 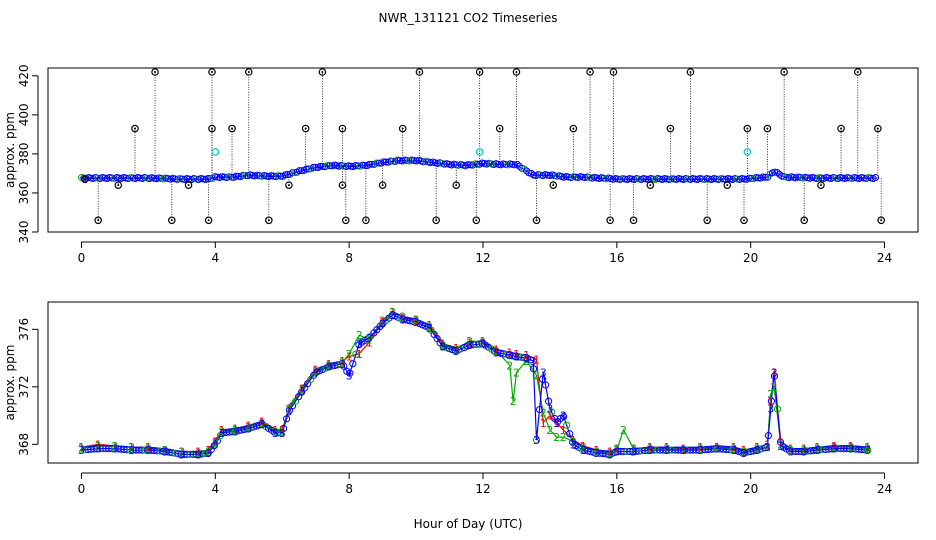 I want to click on top-x-tick-label: 16, so click(x=616, y=258).